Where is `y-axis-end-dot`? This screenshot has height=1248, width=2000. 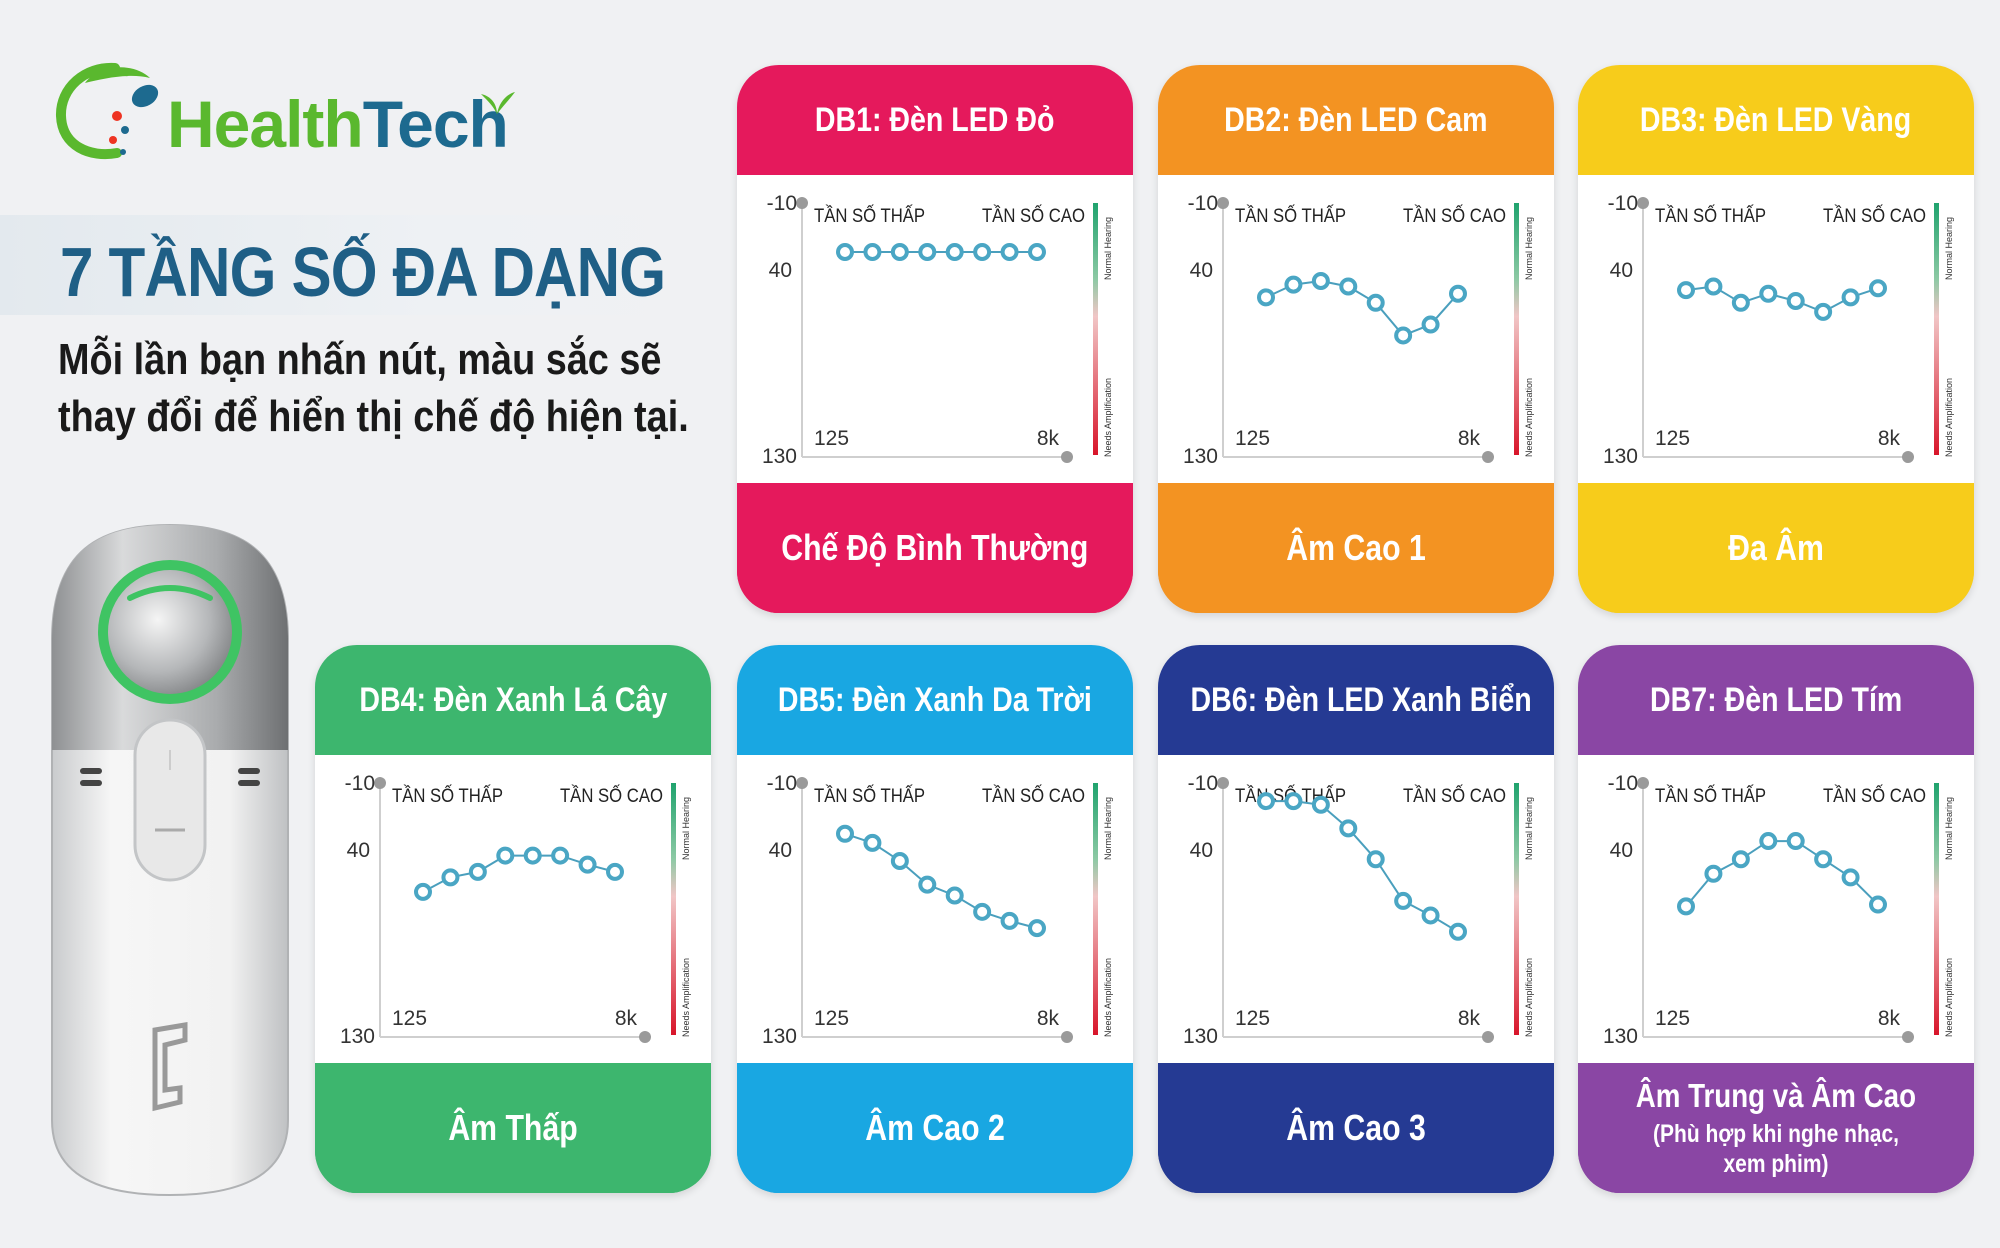 y-axis-end-dot is located at coordinates (802, 203).